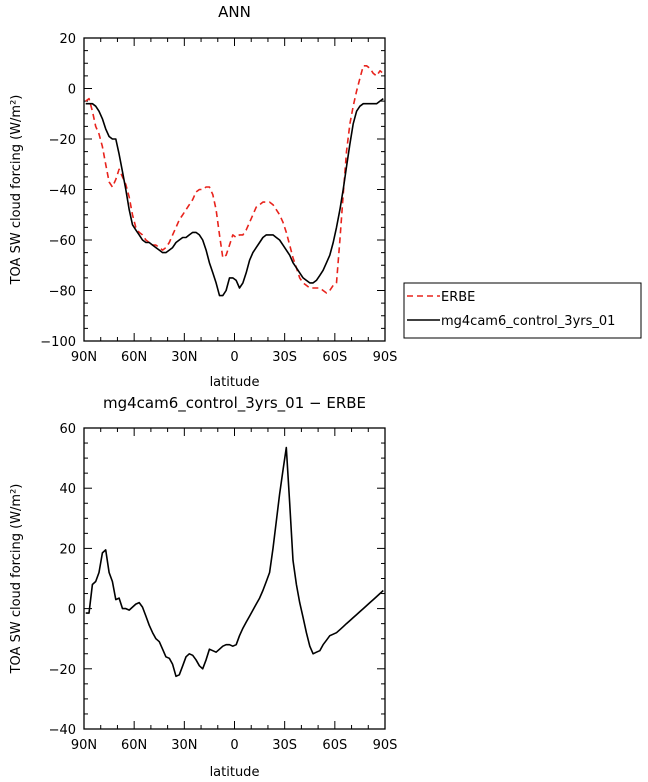 Image resolution: width=648 pixels, height=782 pixels. Describe the element at coordinates (62, 241) in the screenshot. I see `y-tick-label: −60` at that location.